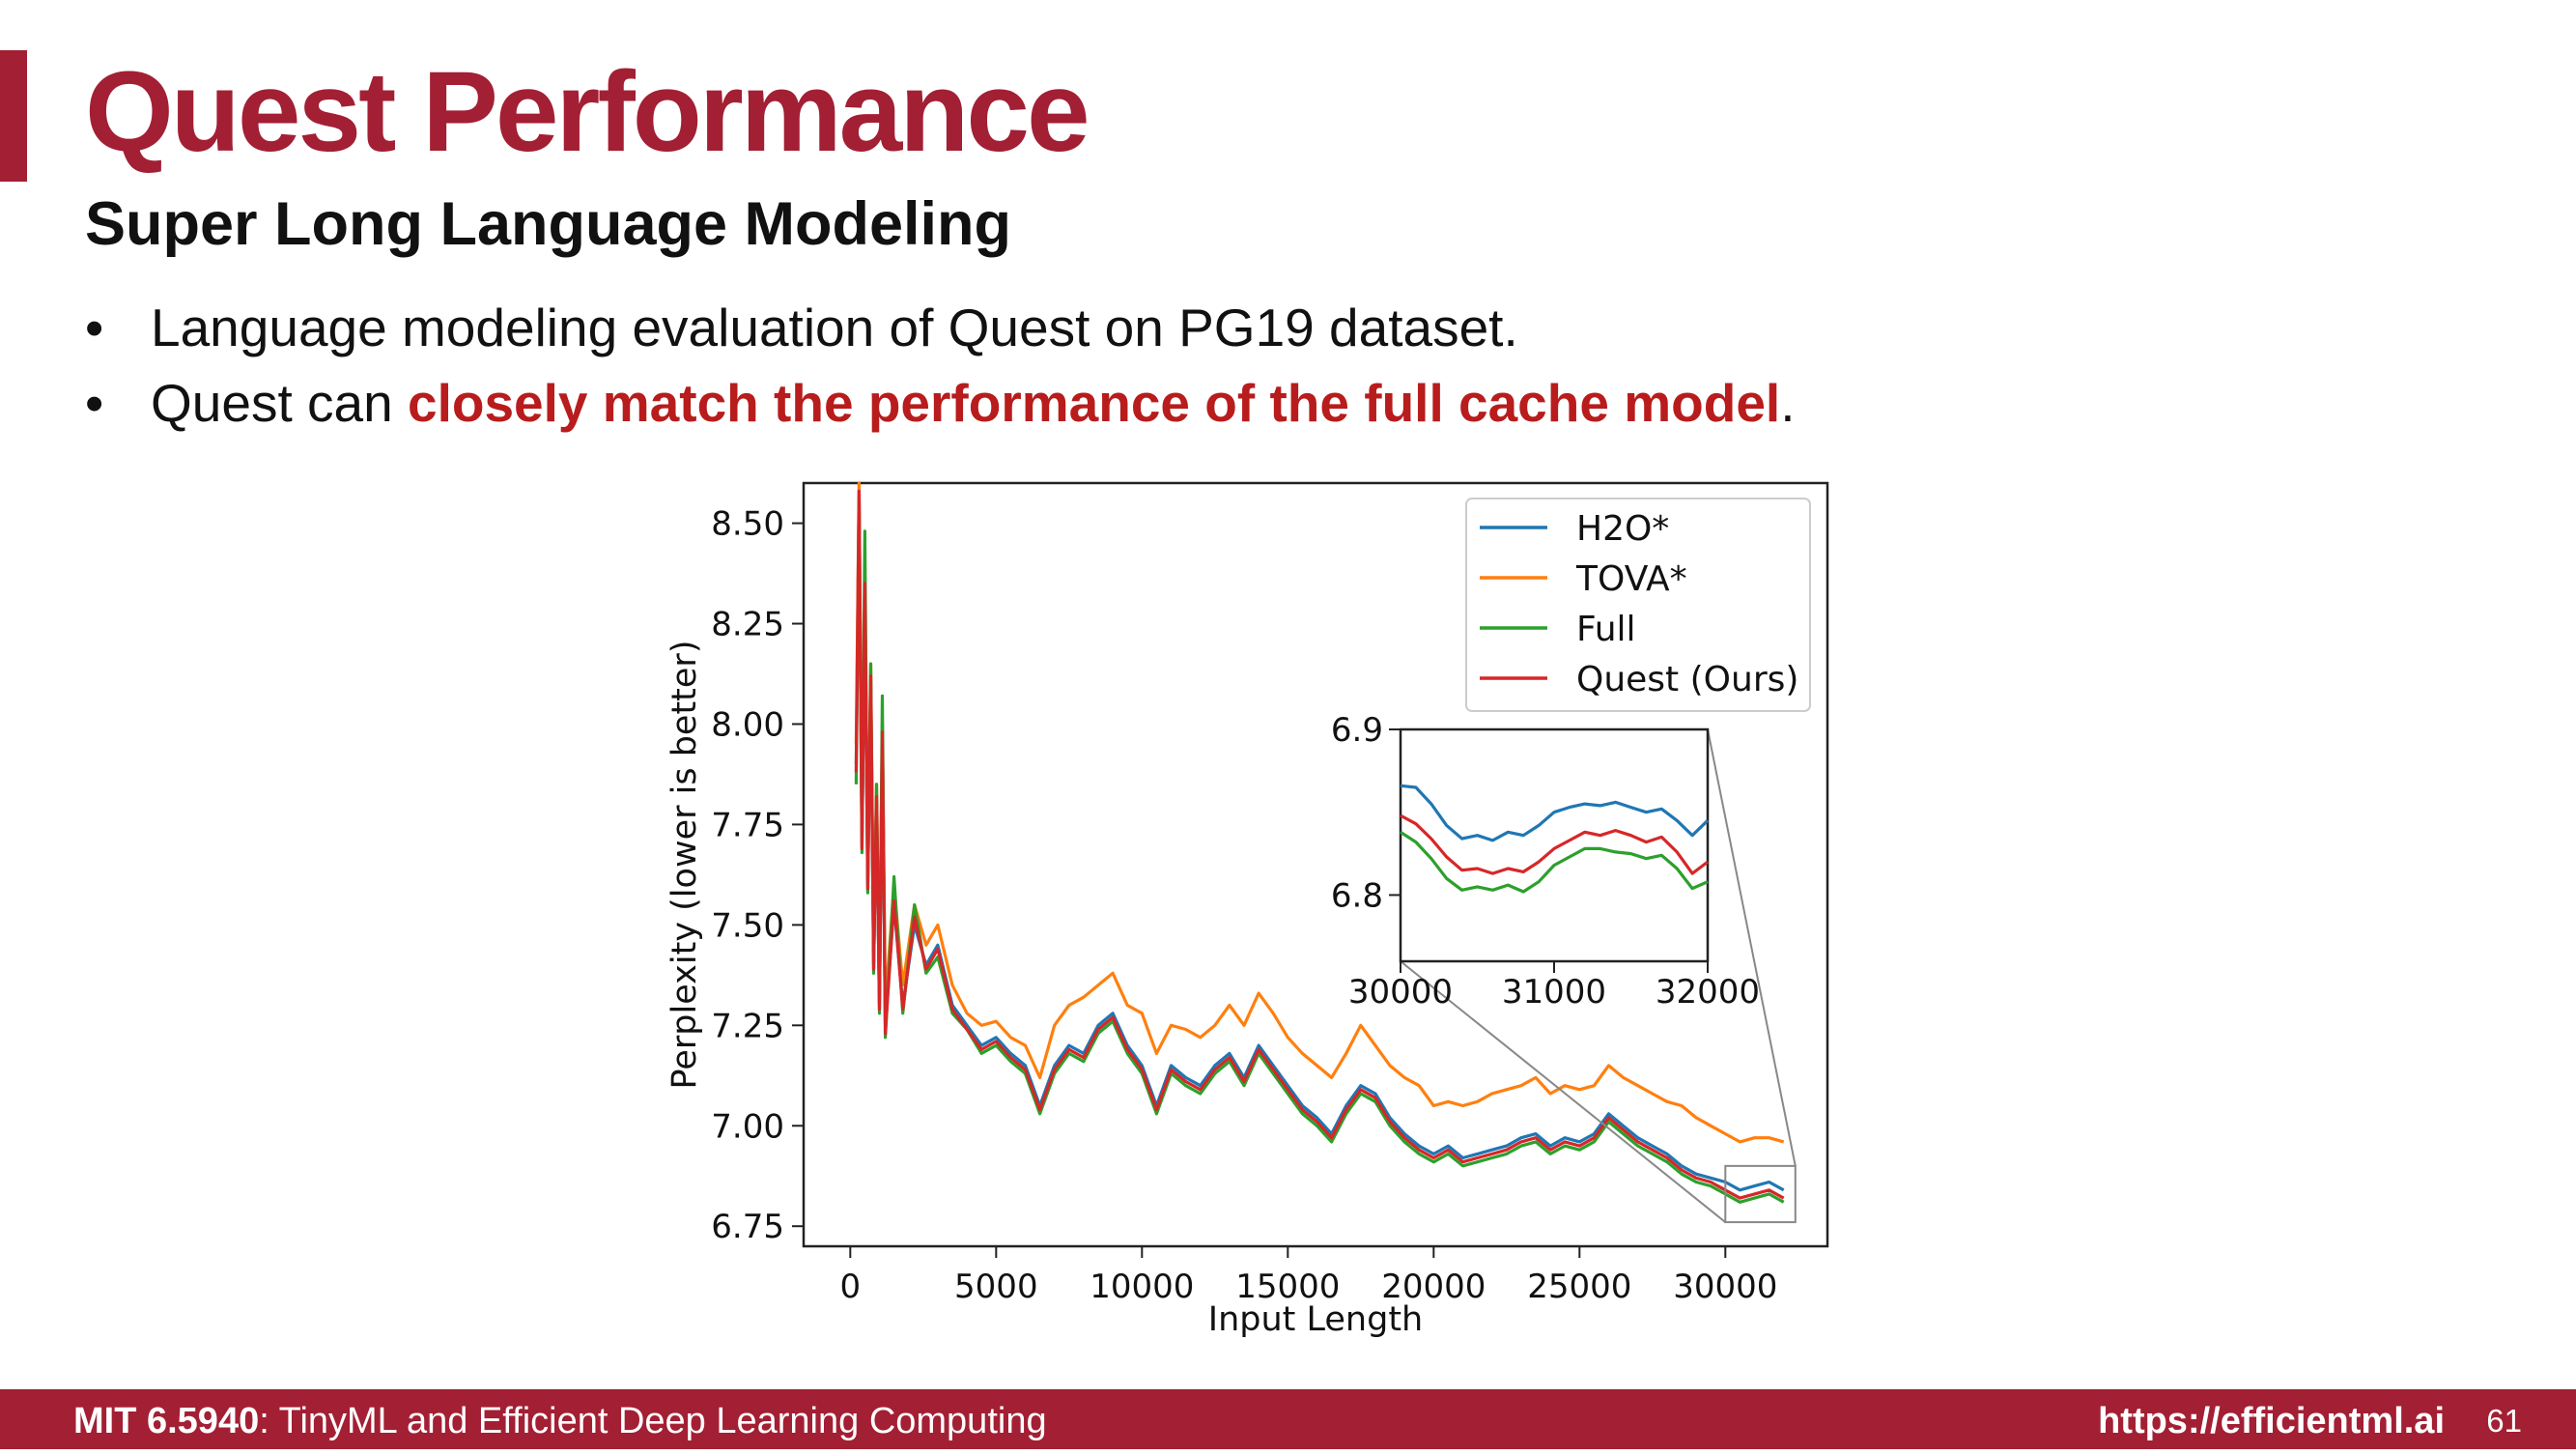  What do you see at coordinates (587, 112) in the screenshot?
I see `slide-title: Quest Performance` at bounding box center [587, 112].